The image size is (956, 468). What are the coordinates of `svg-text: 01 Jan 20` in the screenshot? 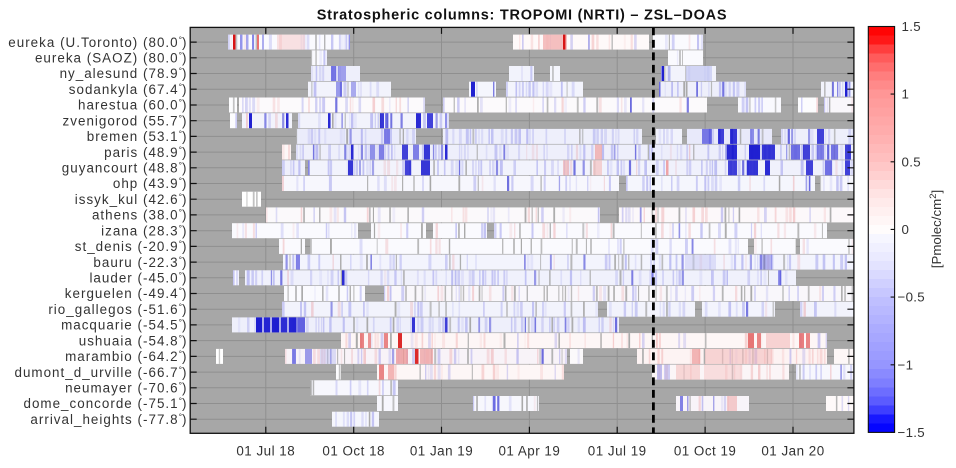 It's located at (792, 451).